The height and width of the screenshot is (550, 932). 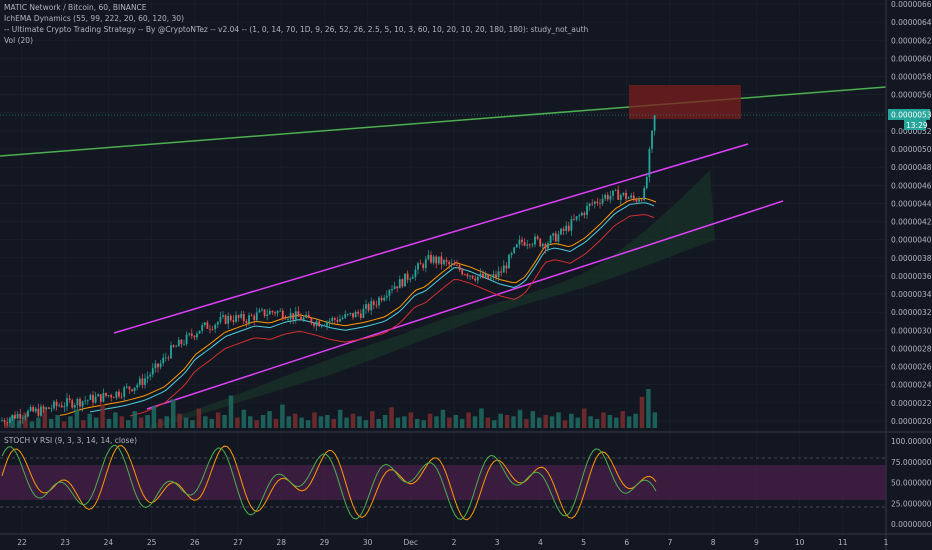 I want to click on time-tick-label: 29, so click(x=325, y=542).